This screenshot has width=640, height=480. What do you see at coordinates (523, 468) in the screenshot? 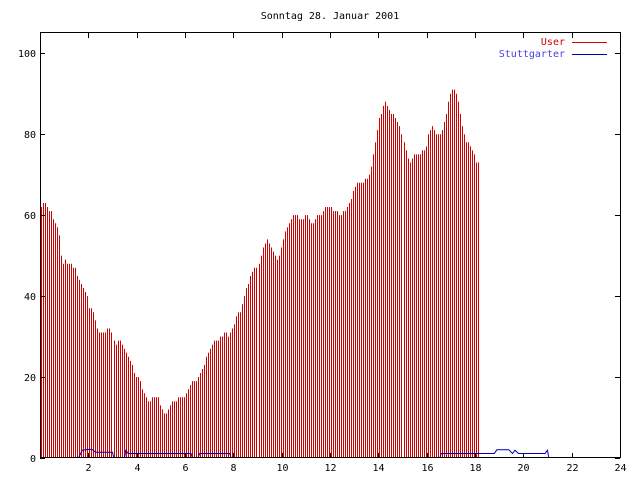
I see `x-tick-label: 20` at bounding box center [523, 468].